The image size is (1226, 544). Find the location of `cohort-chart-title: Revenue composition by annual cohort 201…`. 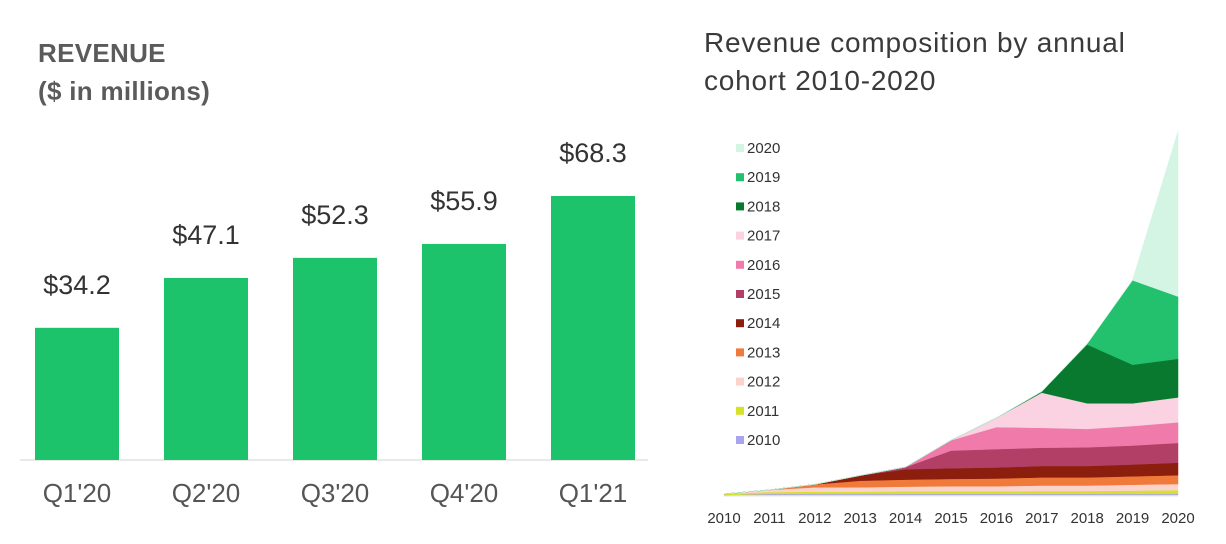

cohort-chart-title: Revenue composition by annual cohort 201… is located at coordinates (915, 61).